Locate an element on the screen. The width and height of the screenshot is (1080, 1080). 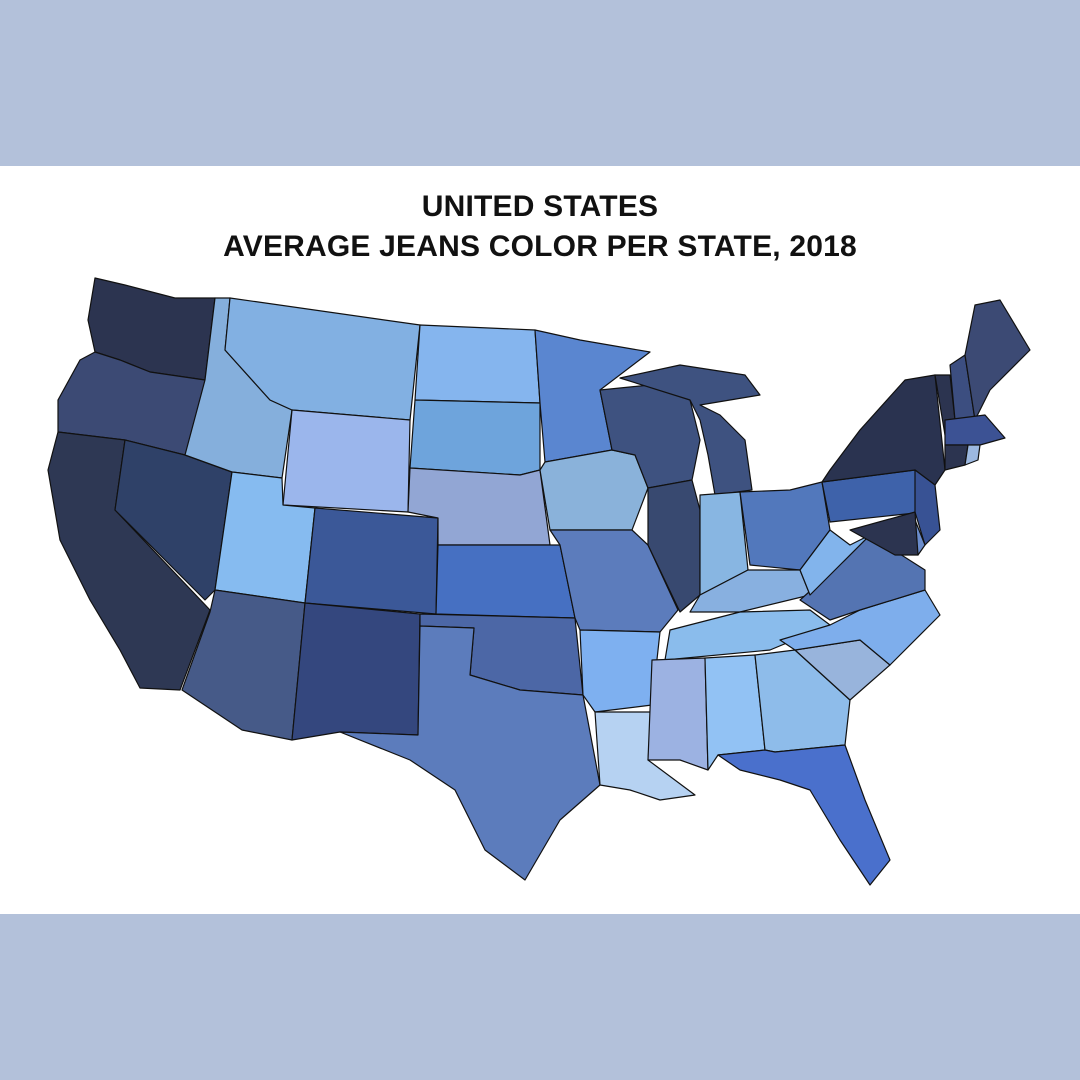
title-line-2: AVERAGE JEANS COLOR PER STATE, 2018 is located at coordinates (540, 246).